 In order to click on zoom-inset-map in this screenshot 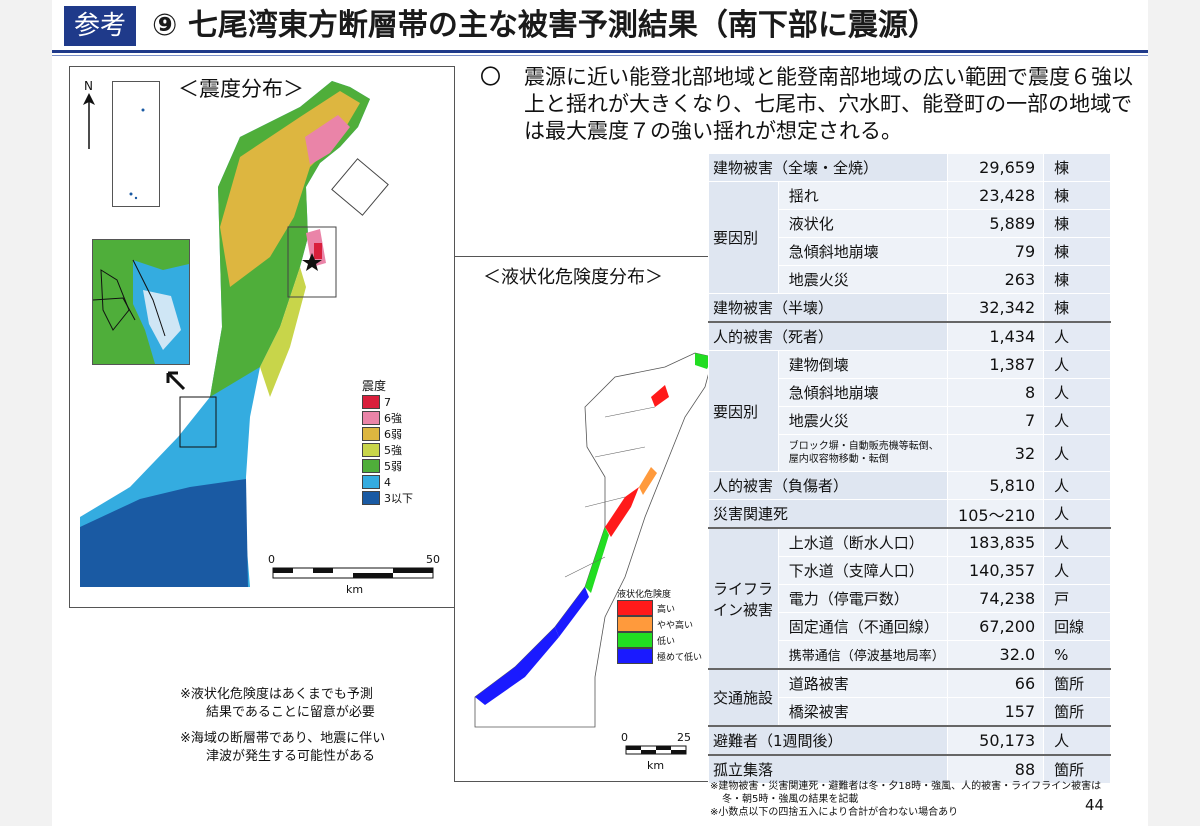, I will do `click(141, 302)`.